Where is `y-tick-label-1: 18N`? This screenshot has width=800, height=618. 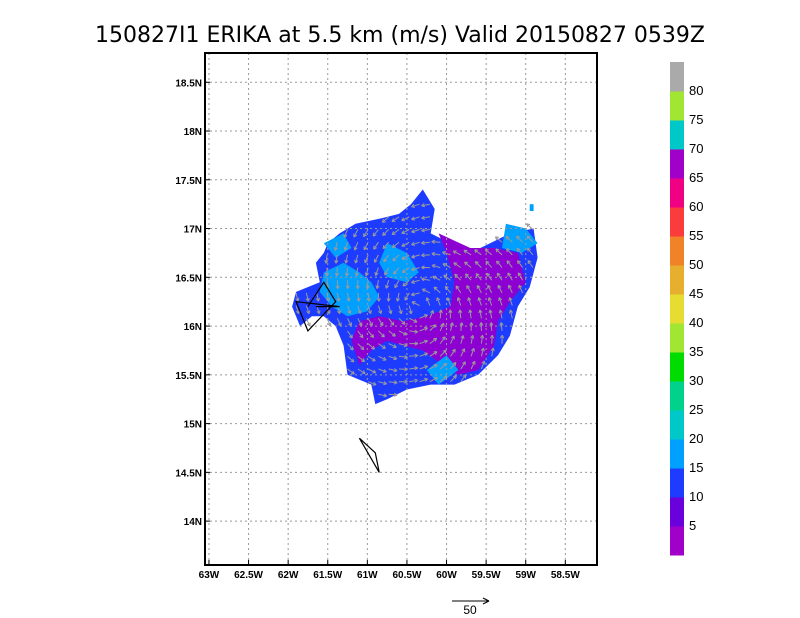 y-tick-label-1: 18N is located at coordinates (193, 132).